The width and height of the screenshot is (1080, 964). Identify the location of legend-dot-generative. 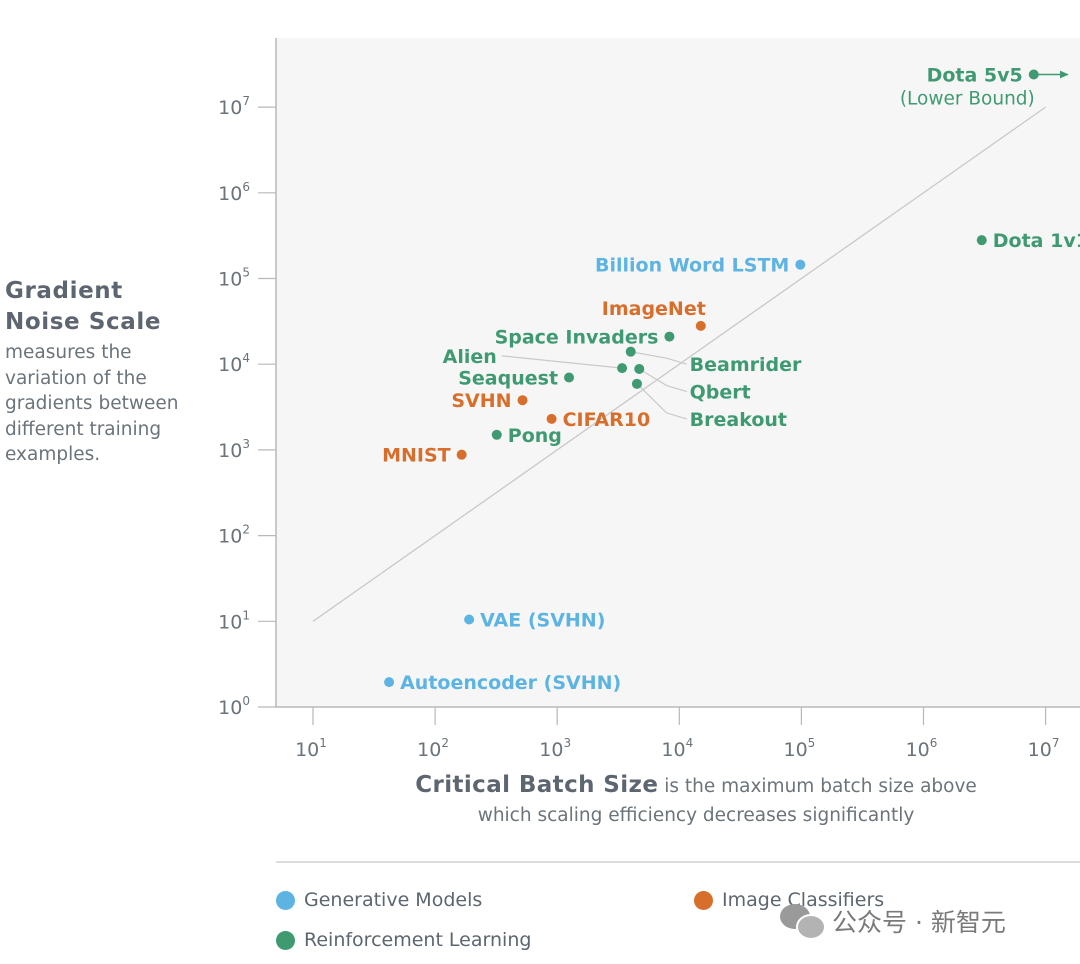
(285, 900).